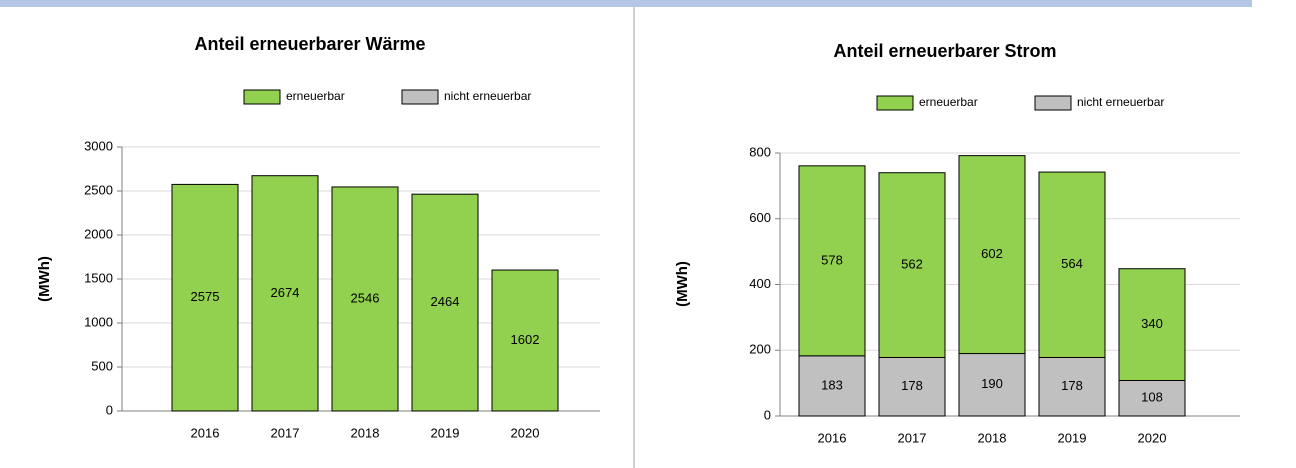  I want to click on data-label: 564, so click(1072, 263).